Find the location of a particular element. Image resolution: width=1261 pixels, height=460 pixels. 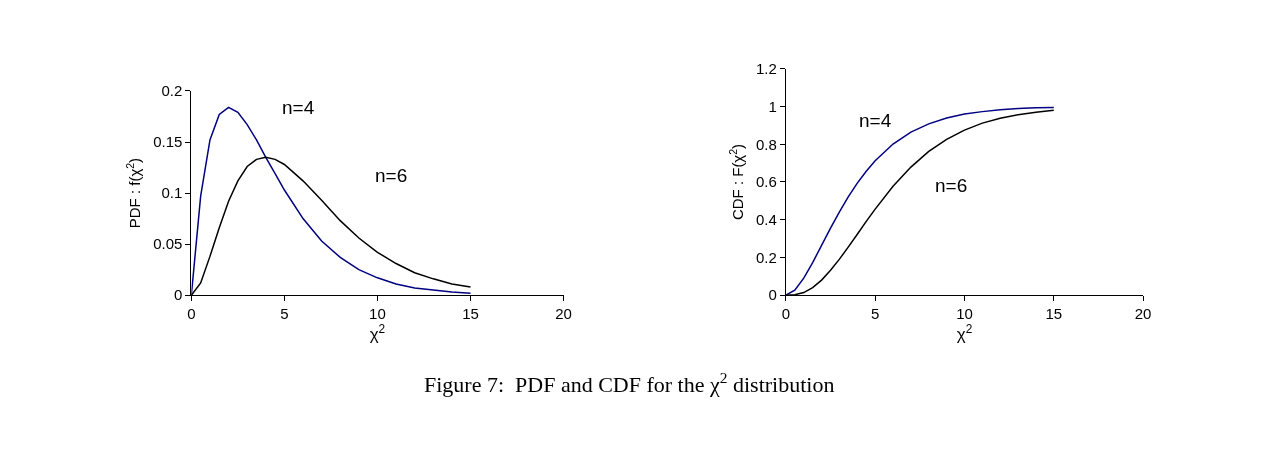

series-label: n=6 is located at coordinates (951, 185).